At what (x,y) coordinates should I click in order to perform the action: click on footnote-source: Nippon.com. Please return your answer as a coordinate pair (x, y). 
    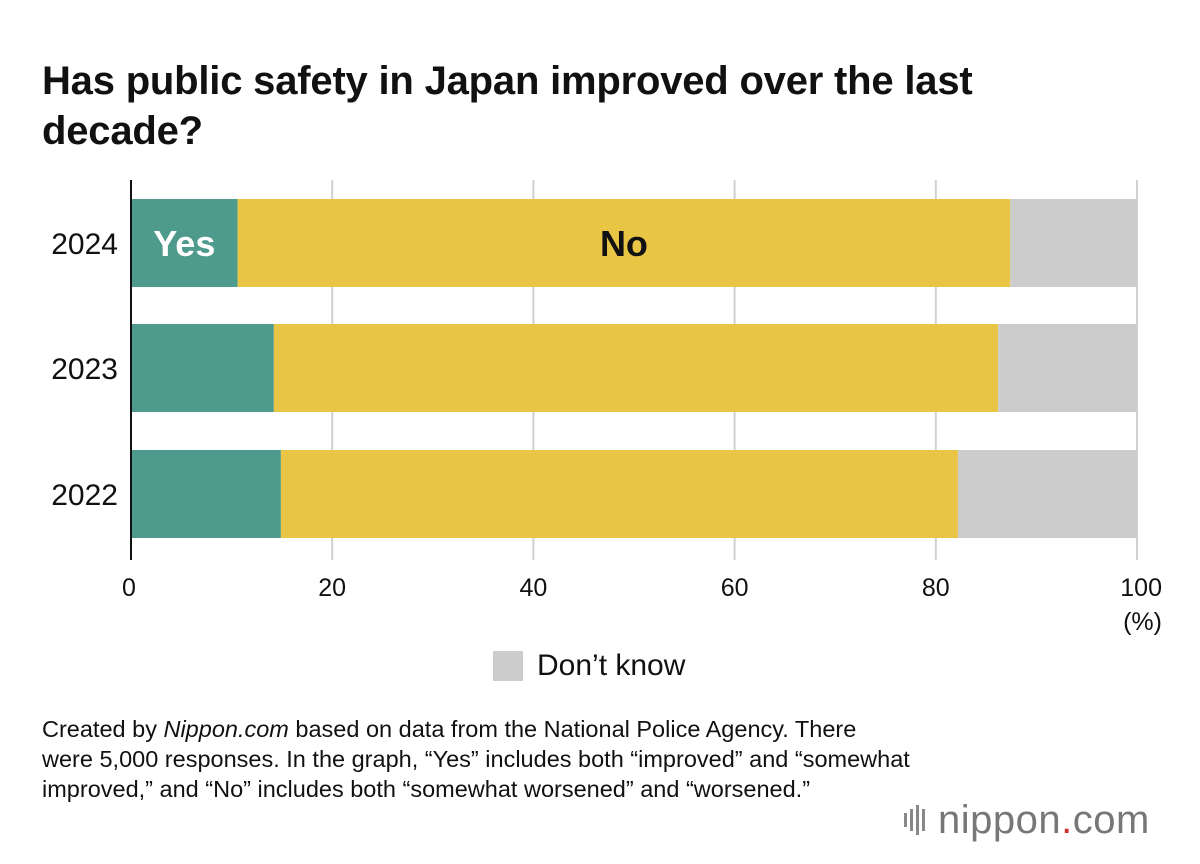
    Looking at the image, I should click on (226, 729).